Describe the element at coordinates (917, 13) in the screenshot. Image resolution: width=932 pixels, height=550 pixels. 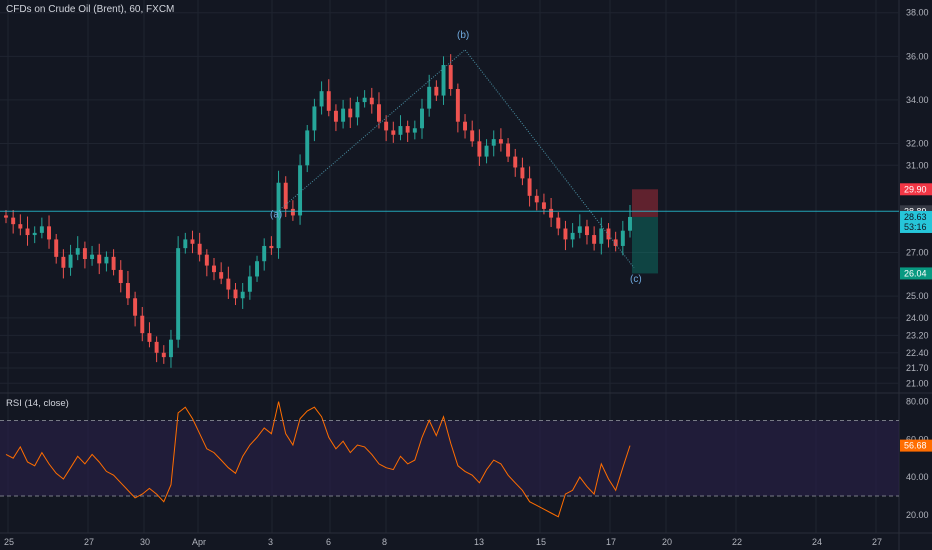
I see `price-tick-label: 38.00` at that location.